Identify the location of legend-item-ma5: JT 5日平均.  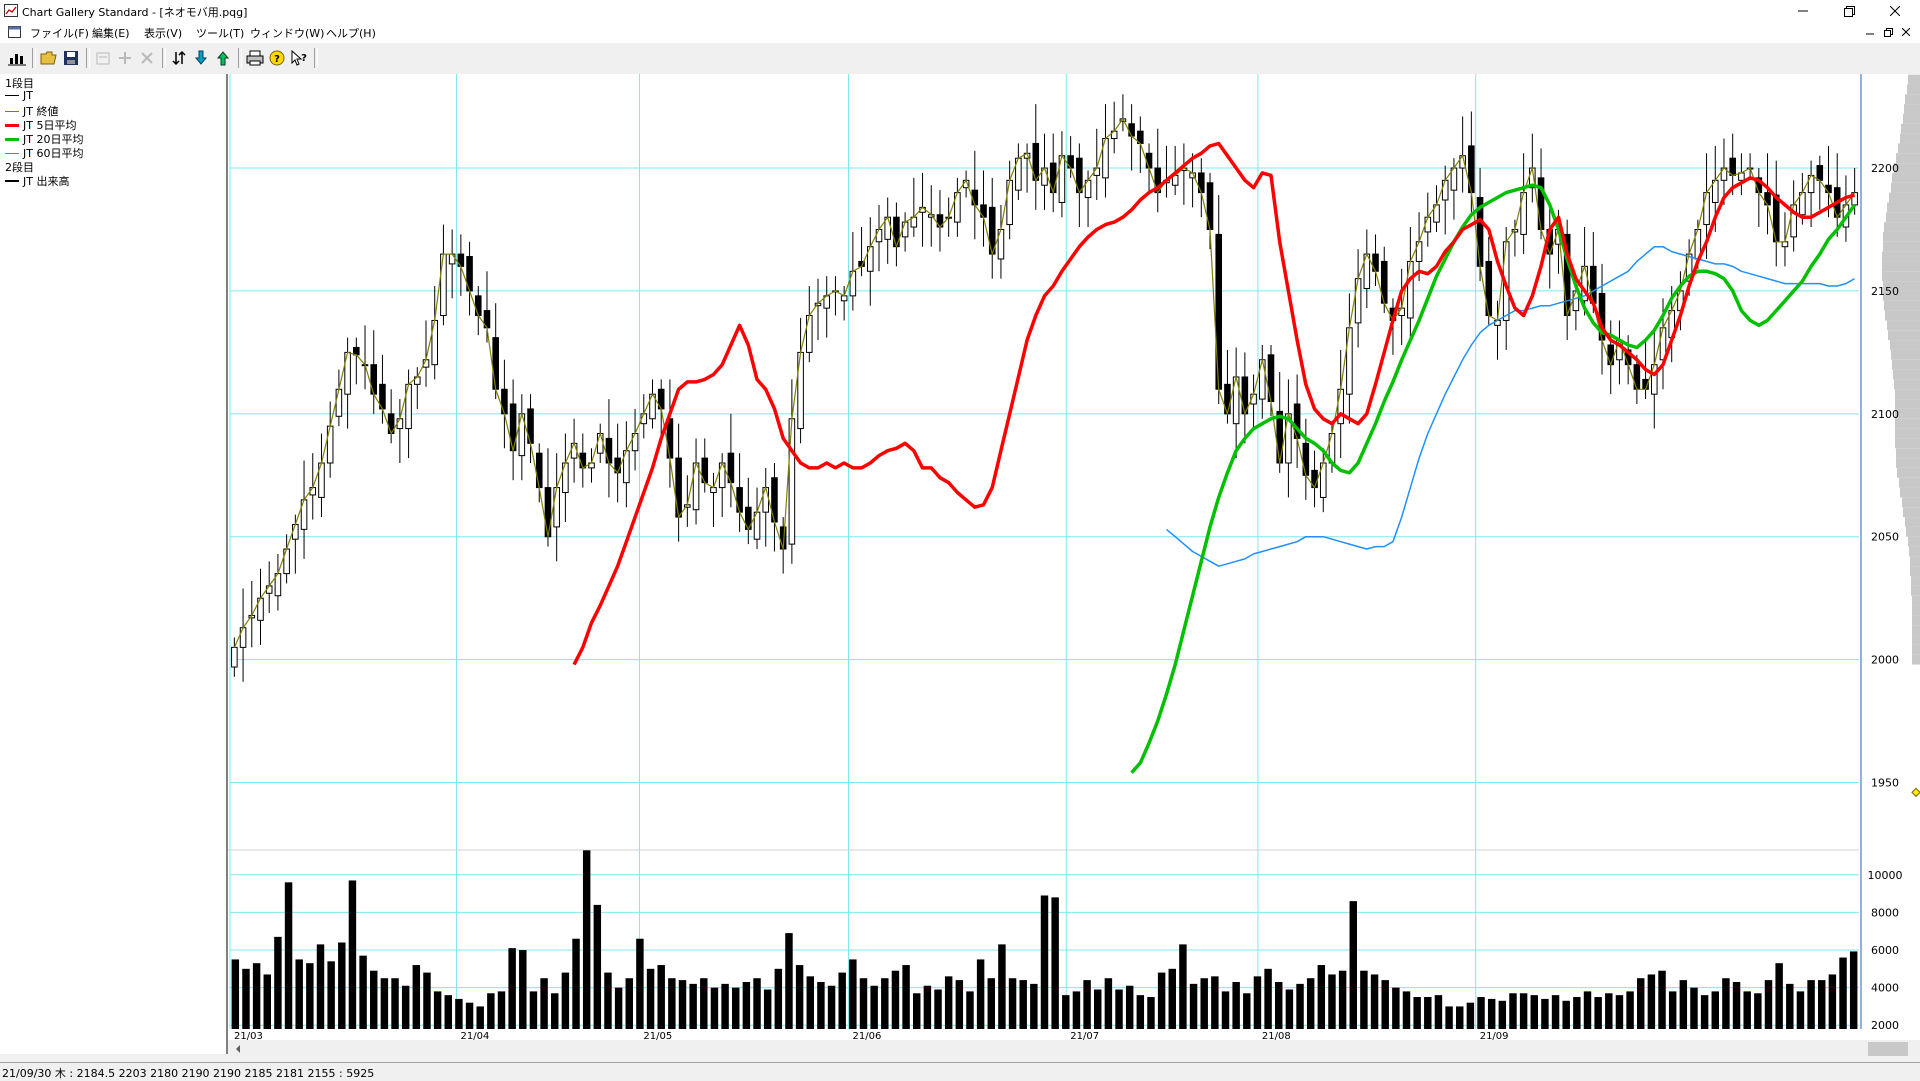
(40, 125).